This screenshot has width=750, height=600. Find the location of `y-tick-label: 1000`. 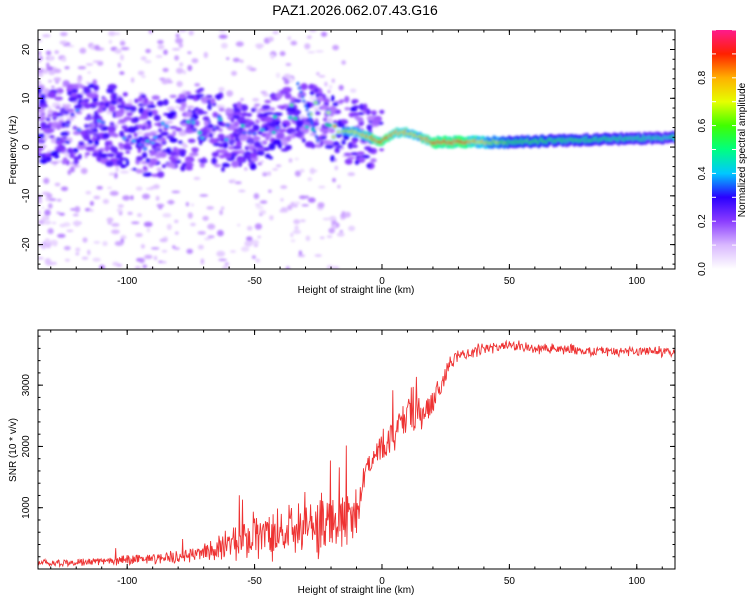

y-tick-label: 1000 is located at coordinates (26, 507).